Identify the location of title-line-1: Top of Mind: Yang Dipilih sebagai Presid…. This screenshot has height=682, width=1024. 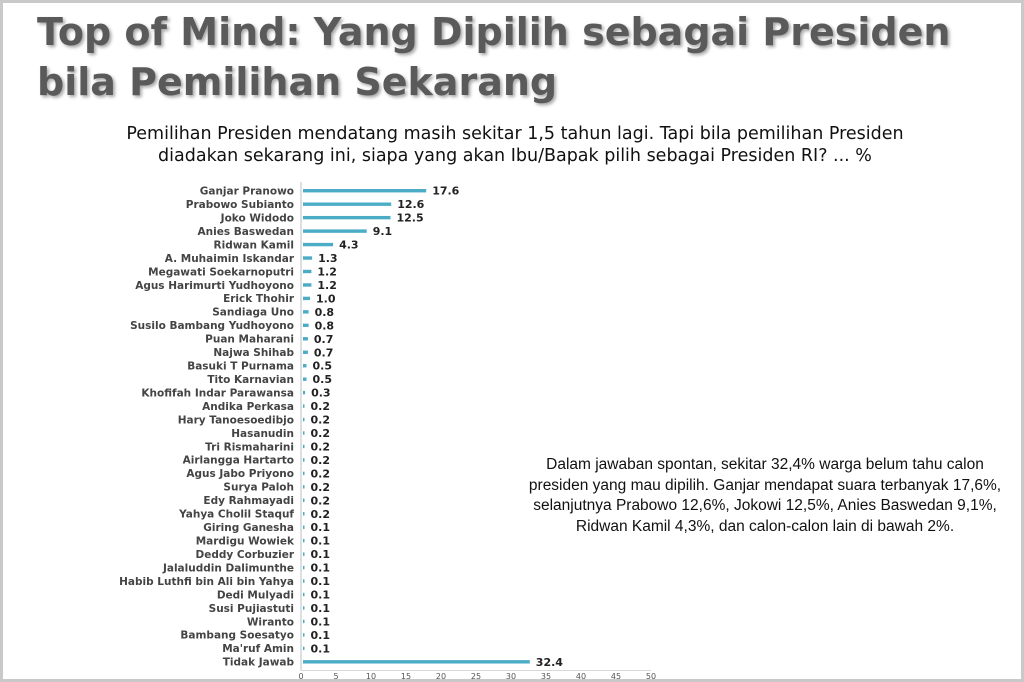
(494, 32).